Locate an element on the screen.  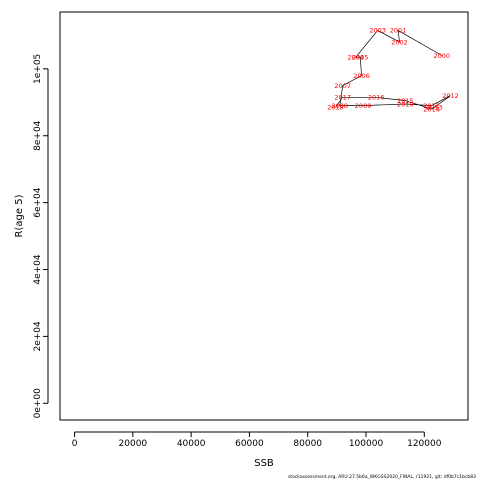
y-tick-label: 0e+00 is located at coordinates (38, 403).